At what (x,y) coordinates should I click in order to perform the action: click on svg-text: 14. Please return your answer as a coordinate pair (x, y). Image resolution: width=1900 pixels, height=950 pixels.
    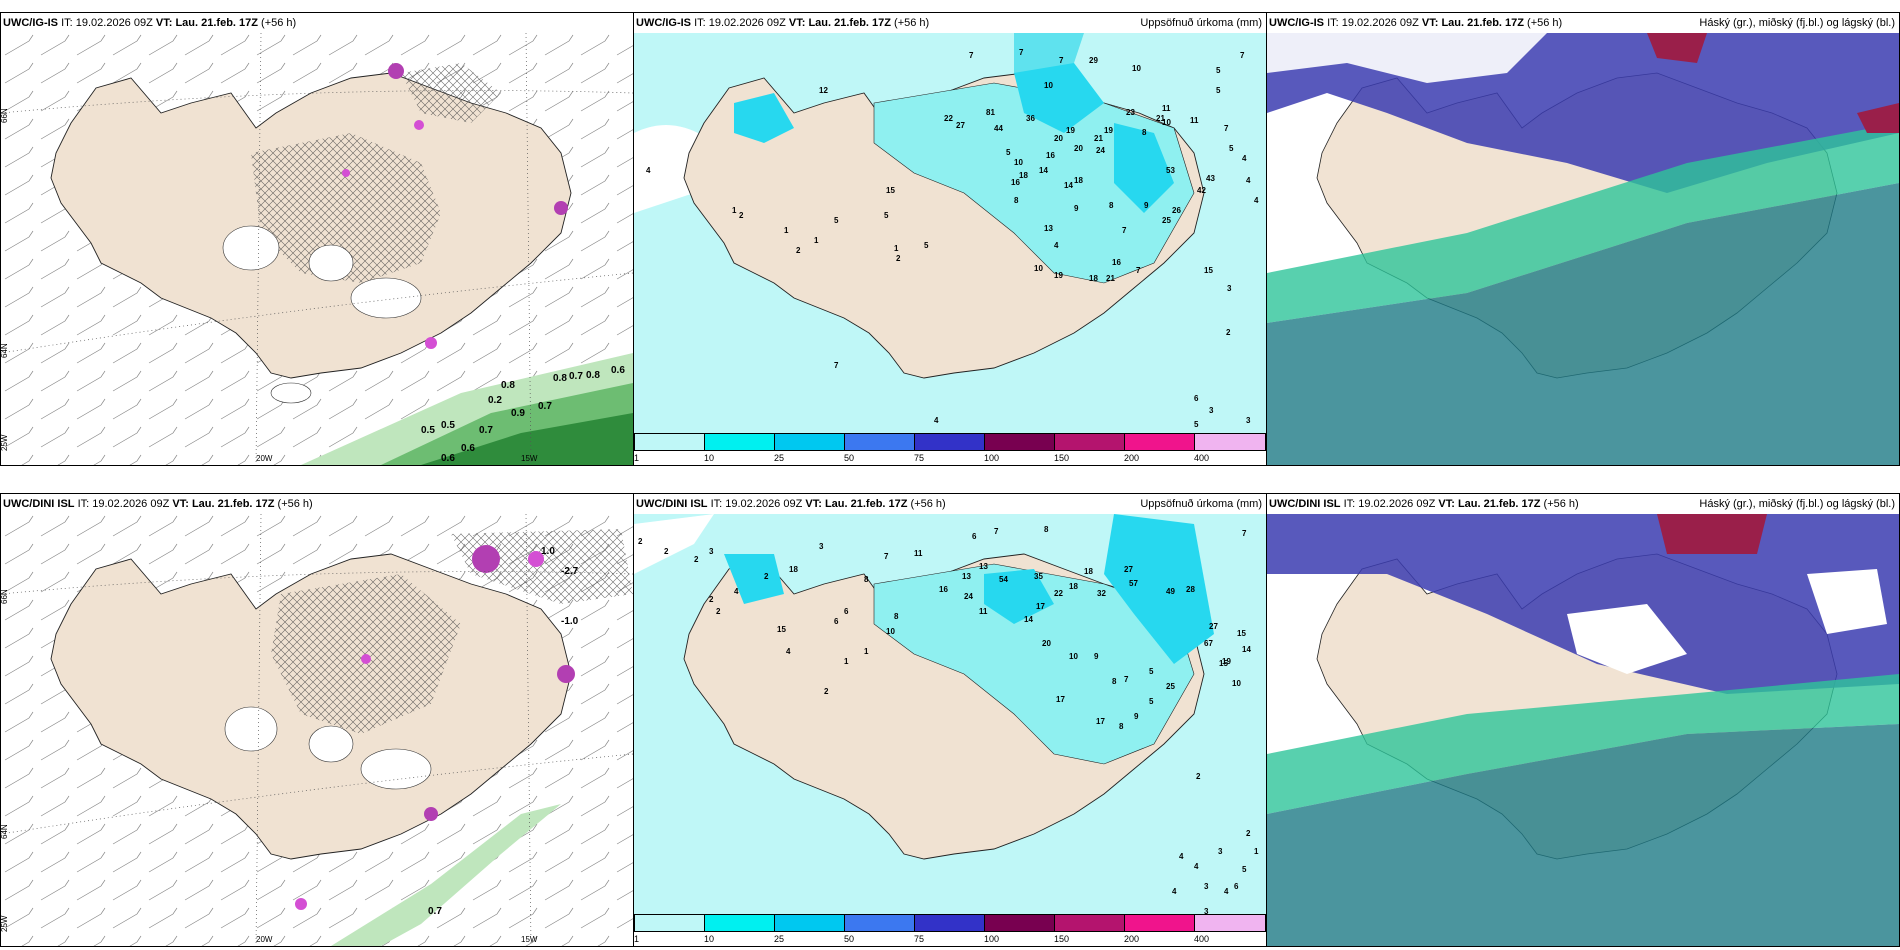
    Looking at the image, I should click on (1246, 649).